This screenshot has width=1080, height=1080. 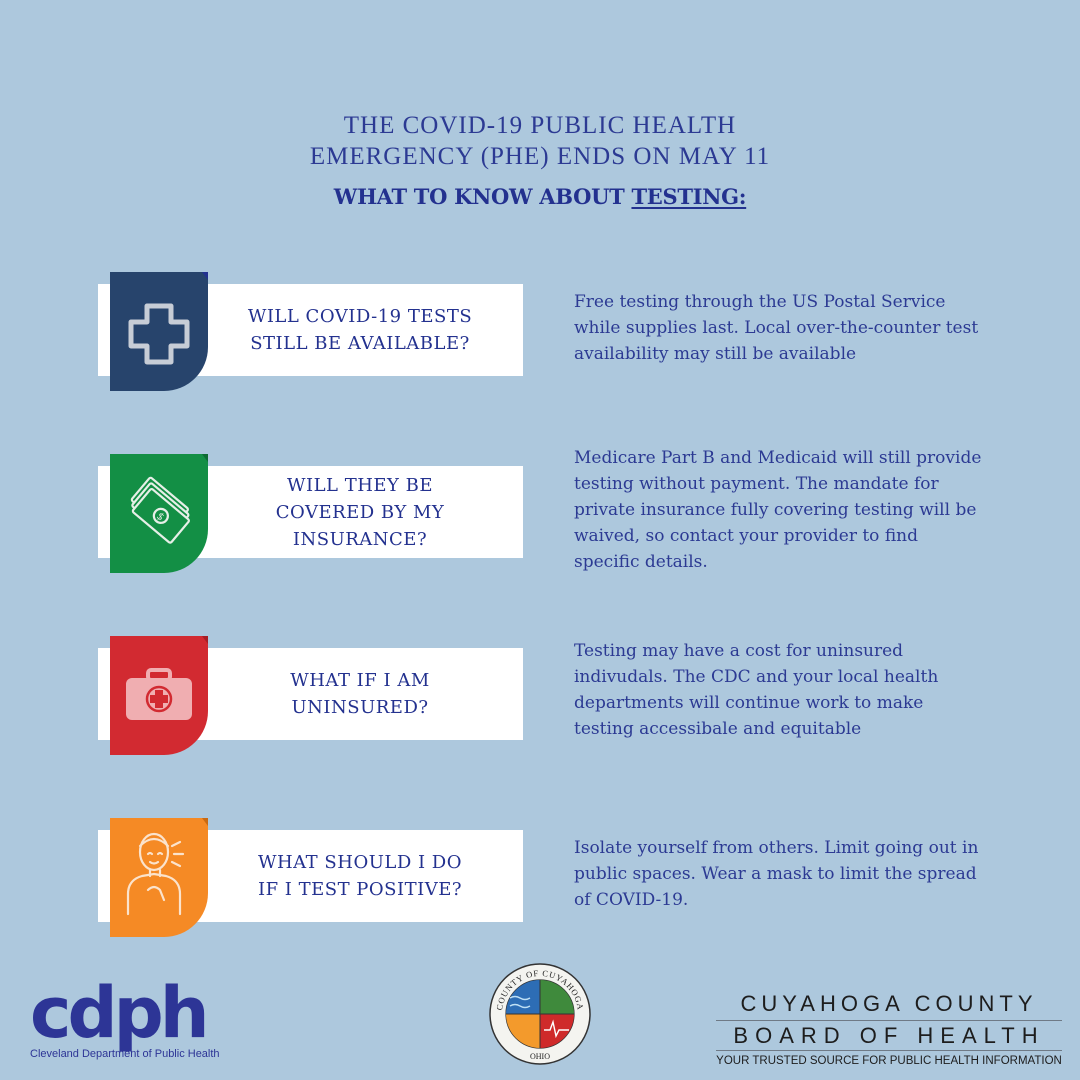 What do you see at coordinates (360, 539) in the screenshot?
I see `question-line: INSURANCE?` at bounding box center [360, 539].